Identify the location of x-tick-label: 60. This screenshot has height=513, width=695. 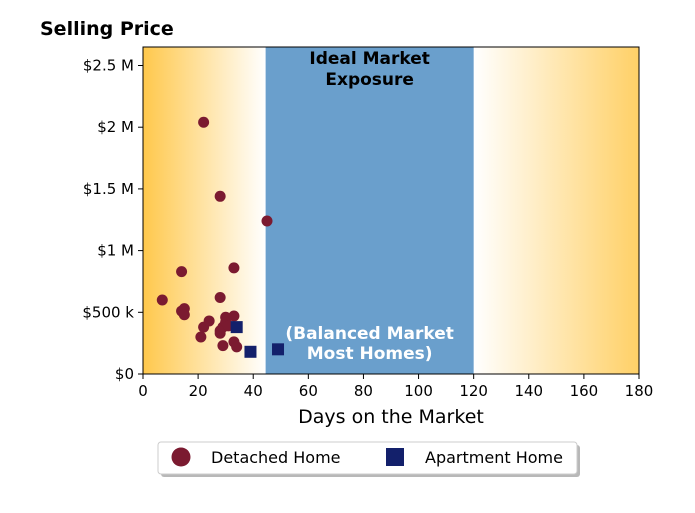
(308, 391).